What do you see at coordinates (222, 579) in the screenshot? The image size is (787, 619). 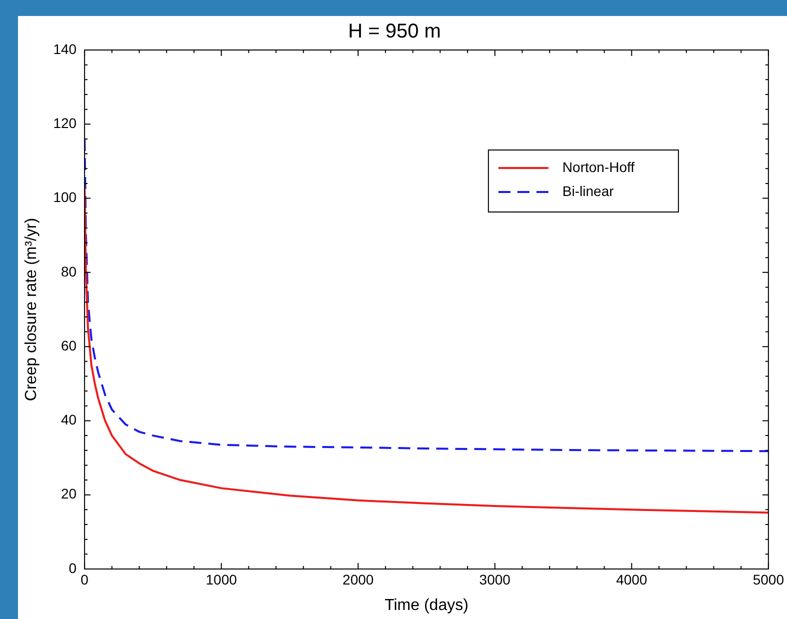 I see `x-tick-label: 1000` at bounding box center [222, 579].